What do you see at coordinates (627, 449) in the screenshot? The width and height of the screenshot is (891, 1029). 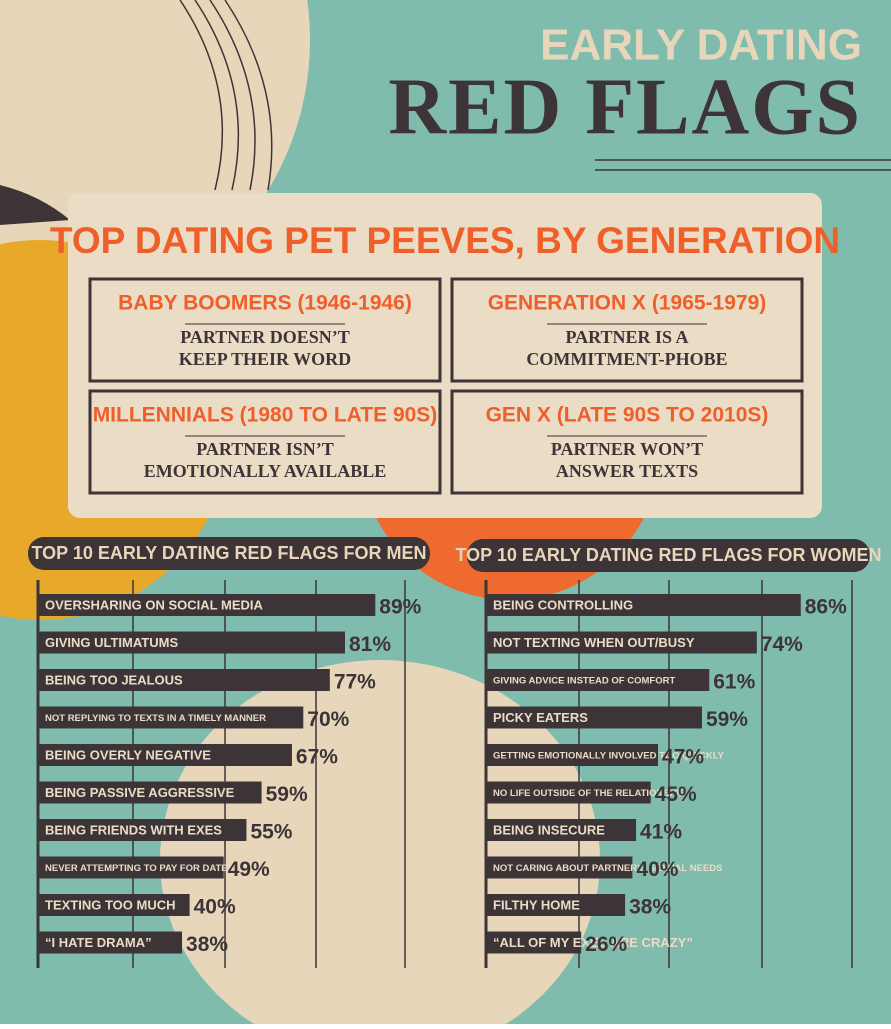 I see `generation-peeve: PARTNER WON’T` at bounding box center [627, 449].